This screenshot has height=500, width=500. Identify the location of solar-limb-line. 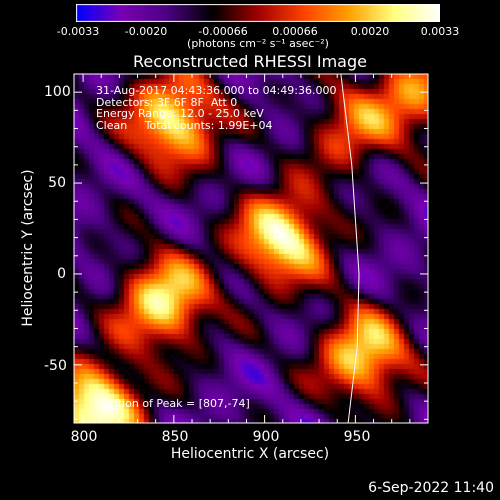
(350, 248).